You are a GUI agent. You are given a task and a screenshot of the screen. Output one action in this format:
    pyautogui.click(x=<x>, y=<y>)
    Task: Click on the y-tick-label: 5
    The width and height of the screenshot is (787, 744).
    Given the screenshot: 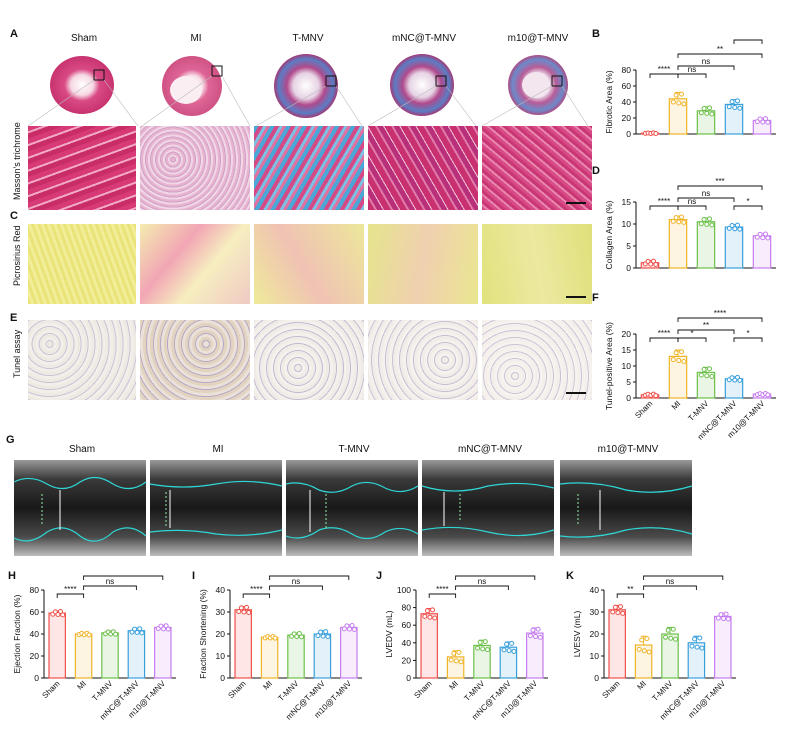 What is the action you would take?
    pyautogui.click(x=628, y=382)
    